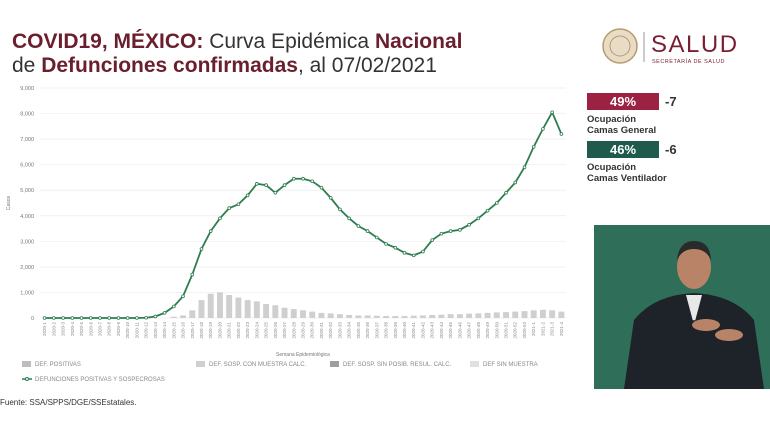 This screenshot has height=423, width=770. Describe the element at coordinates (506, 330) in the screenshot. I see `x-tick-label: 2020-51` at that location.